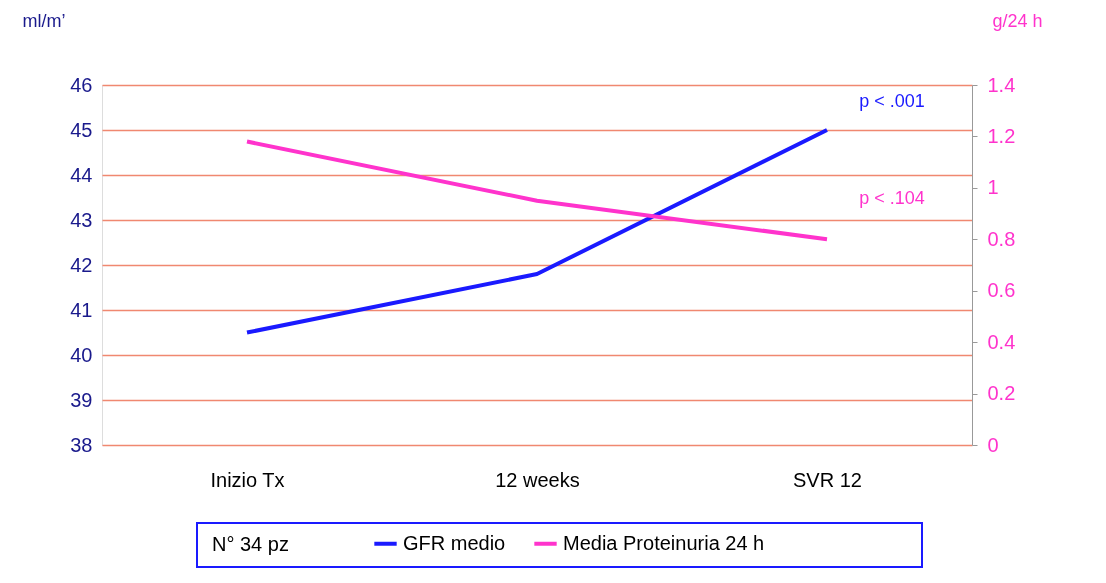  What do you see at coordinates (44, 20) in the screenshot?
I see `y-axis-title: ml/m’` at bounding box center [44, 20].